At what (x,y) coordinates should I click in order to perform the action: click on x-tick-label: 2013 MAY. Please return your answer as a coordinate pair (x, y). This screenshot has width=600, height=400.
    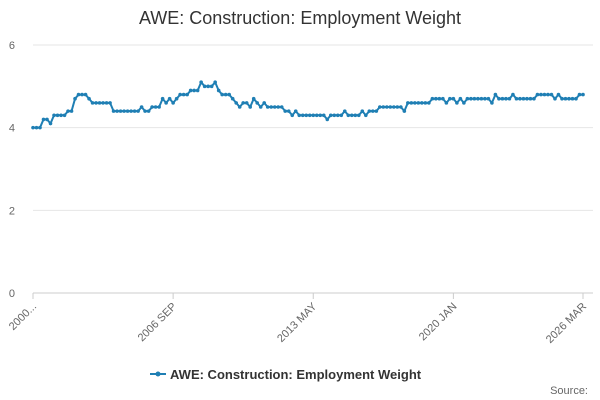
    Looking at the image, I should click on (297, 322).